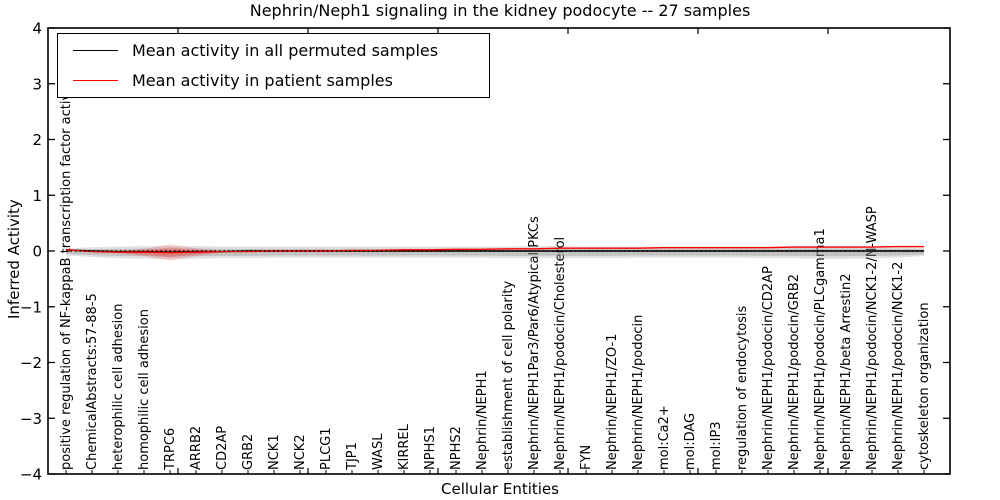  I want to click on x-tick-label: PLCG1, so click(326, 448).